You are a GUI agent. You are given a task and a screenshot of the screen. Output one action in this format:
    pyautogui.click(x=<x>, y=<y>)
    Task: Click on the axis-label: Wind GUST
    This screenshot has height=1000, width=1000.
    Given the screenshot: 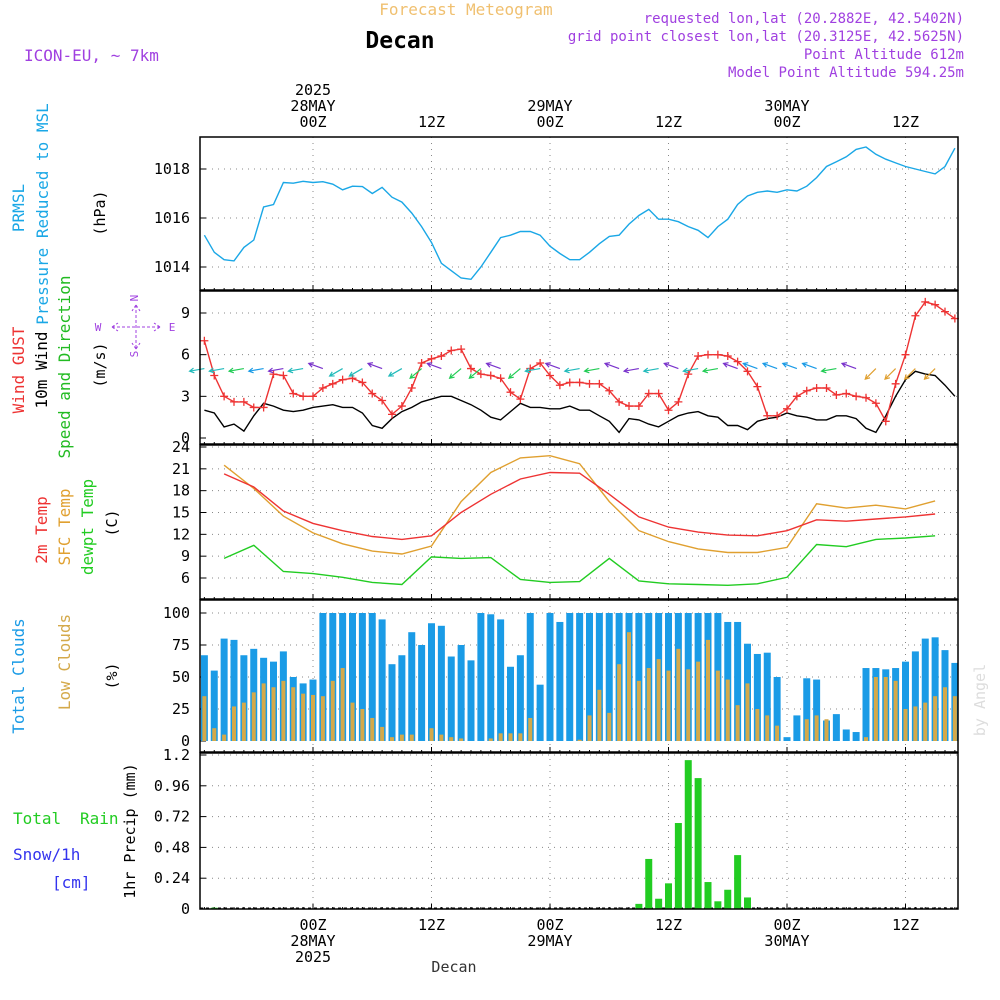 What is the action you would take?
    pyautogui.click(x=18, y=369)
    